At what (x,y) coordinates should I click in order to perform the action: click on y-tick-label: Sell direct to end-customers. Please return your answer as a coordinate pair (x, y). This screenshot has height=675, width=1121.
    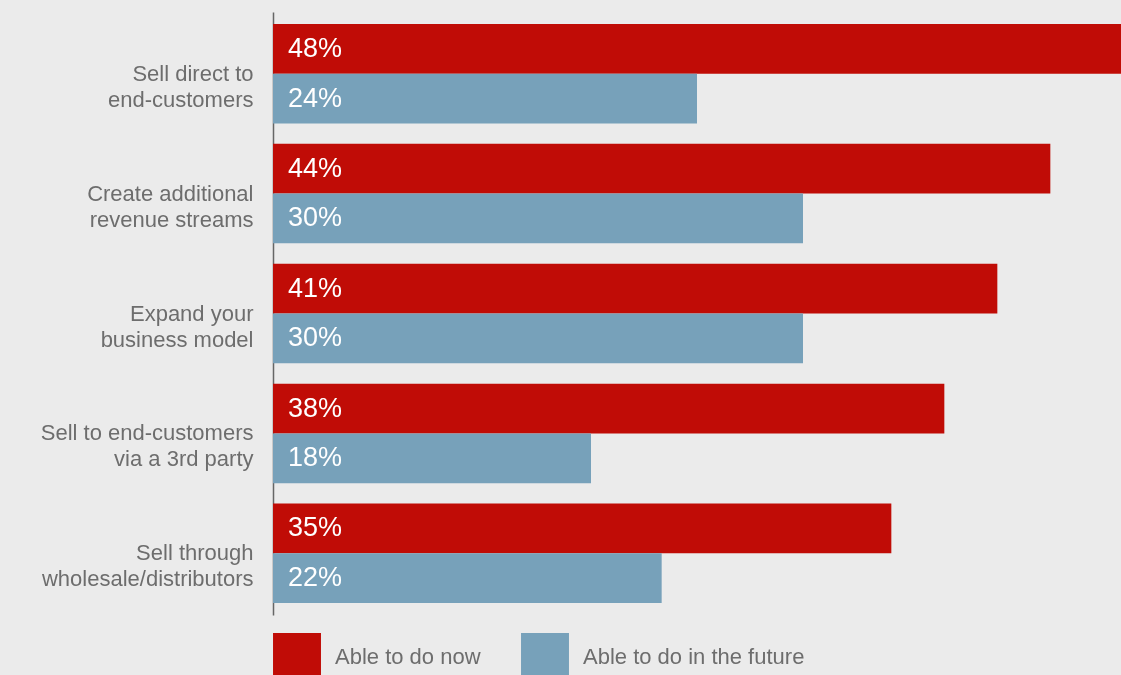
    Looking at the image, I should click on (180, 86).